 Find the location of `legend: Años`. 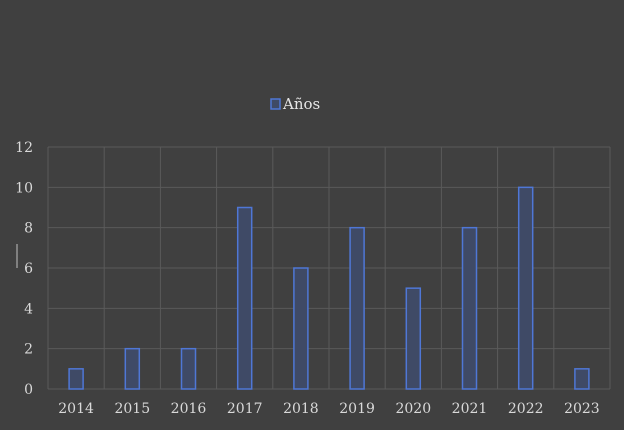

legend: Años is located at coordinates (295, 104).